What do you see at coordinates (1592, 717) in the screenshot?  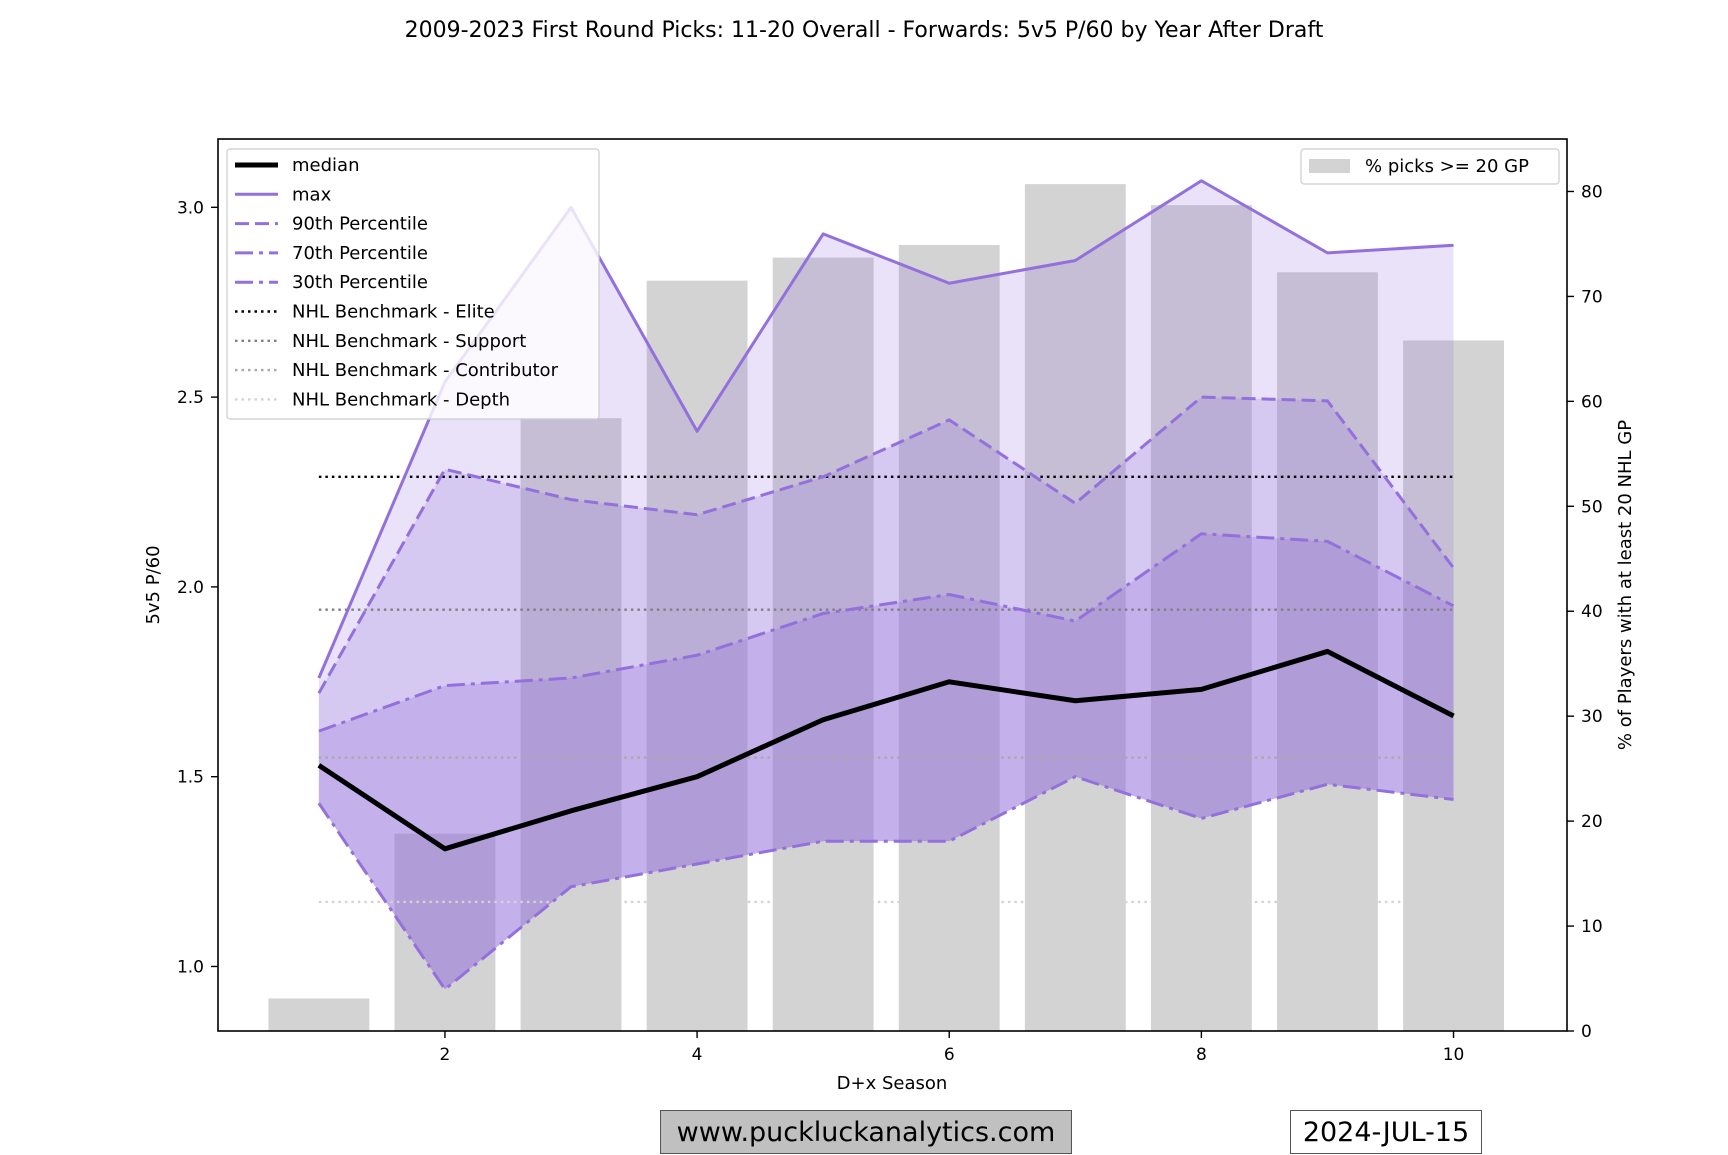 I see `y2-tick-label: 30` at bounding box center [1592, 717].